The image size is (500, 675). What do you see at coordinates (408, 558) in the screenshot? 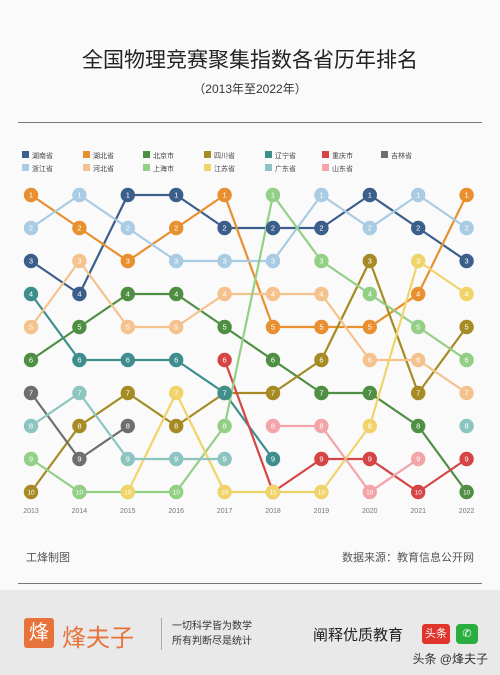
I see `data-source: 数据来源：教育信息公开网` at bounding box center [408, 558].